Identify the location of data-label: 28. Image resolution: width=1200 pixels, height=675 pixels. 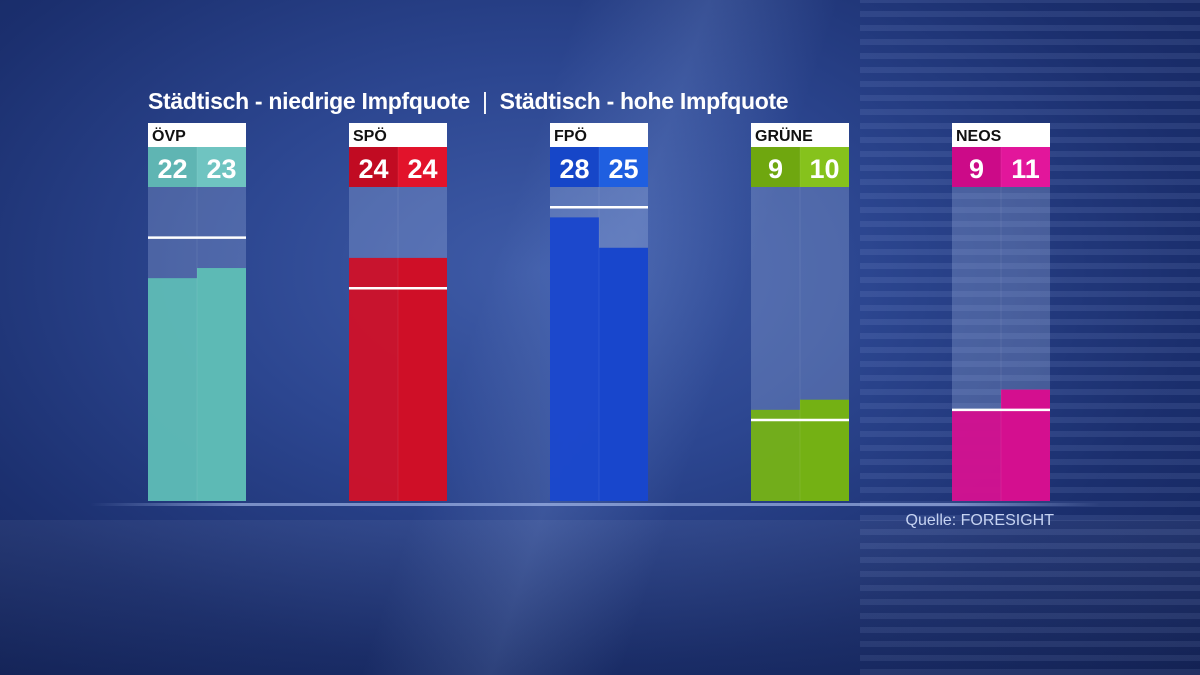
(574, 169).